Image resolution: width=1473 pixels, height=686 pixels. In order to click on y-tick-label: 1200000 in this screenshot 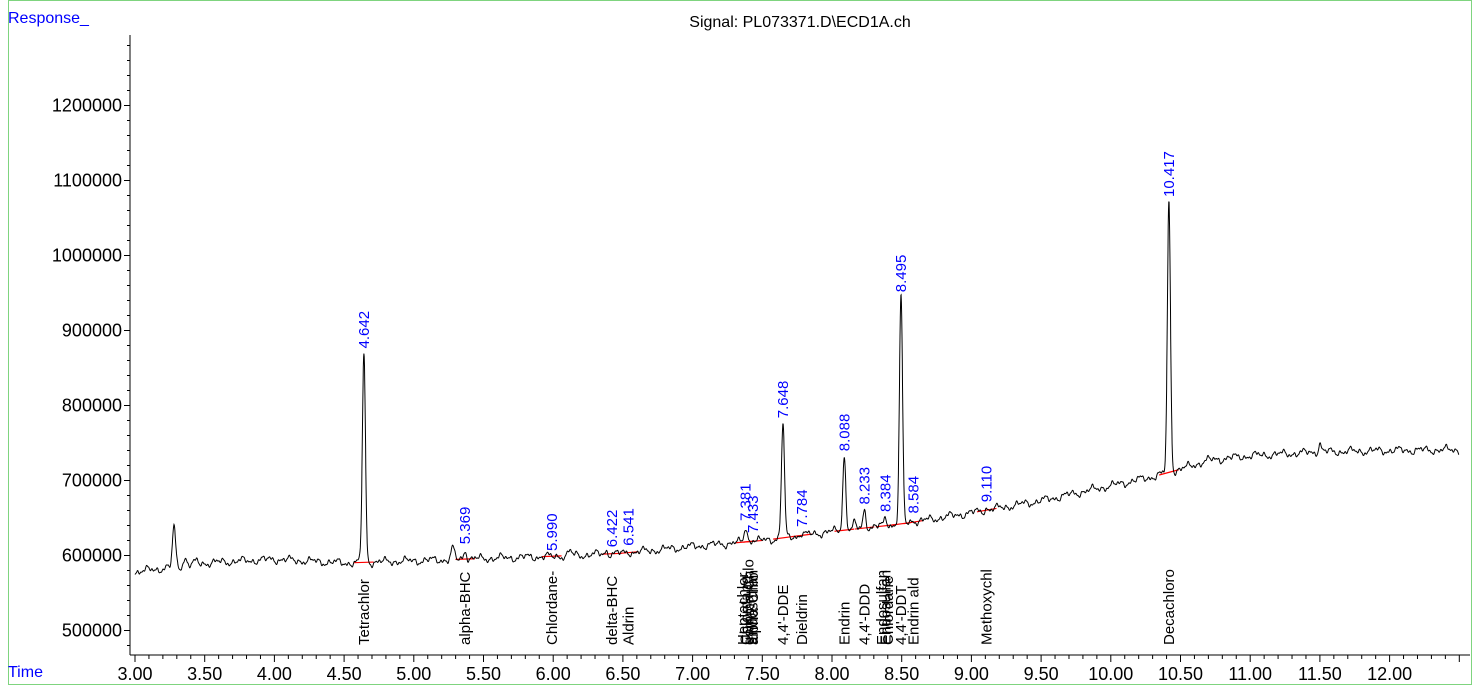, I will do `click(87, 106)`.